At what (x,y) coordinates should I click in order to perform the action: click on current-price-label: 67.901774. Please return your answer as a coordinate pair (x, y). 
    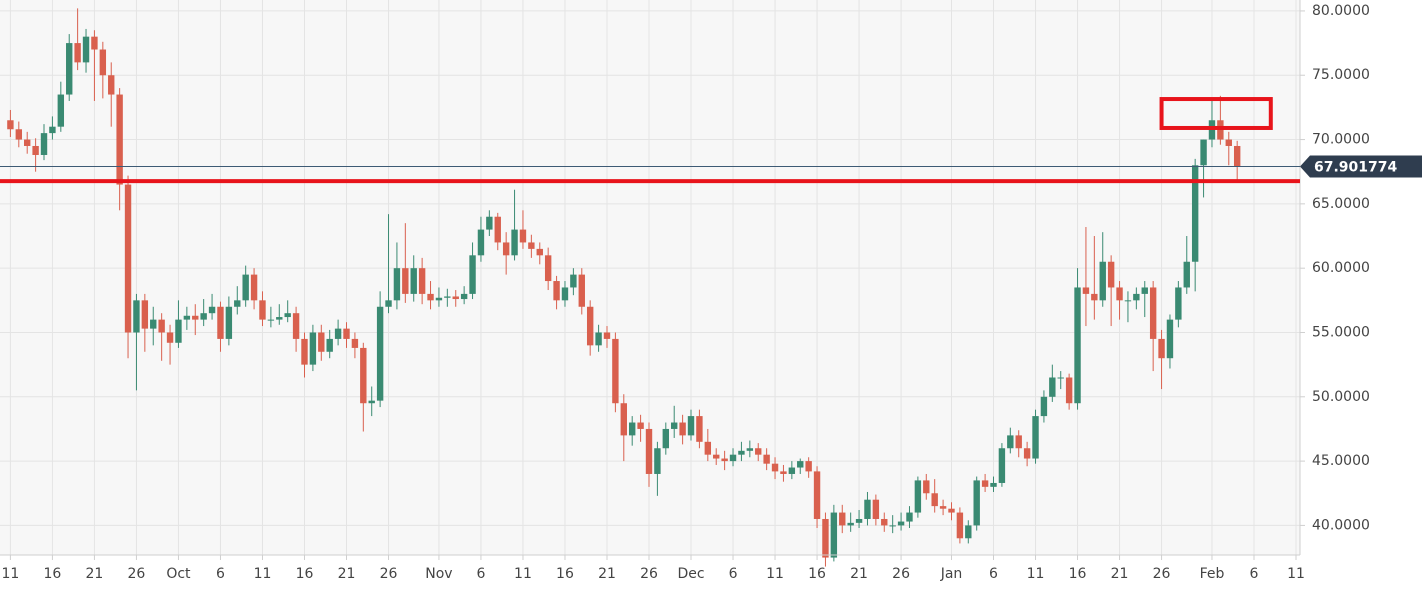
    Looking at the image, I should click on (1356, 168).